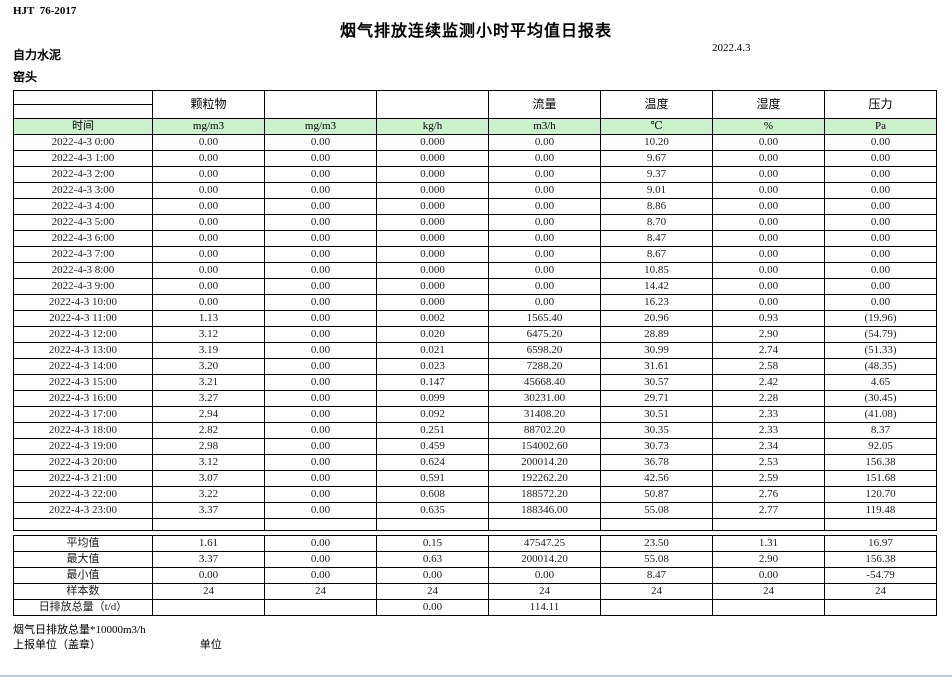  What do you see at coordinates (208, 318) in the screenshot?
I see `value-cell: 1.13` at bounding box center [208, 318].